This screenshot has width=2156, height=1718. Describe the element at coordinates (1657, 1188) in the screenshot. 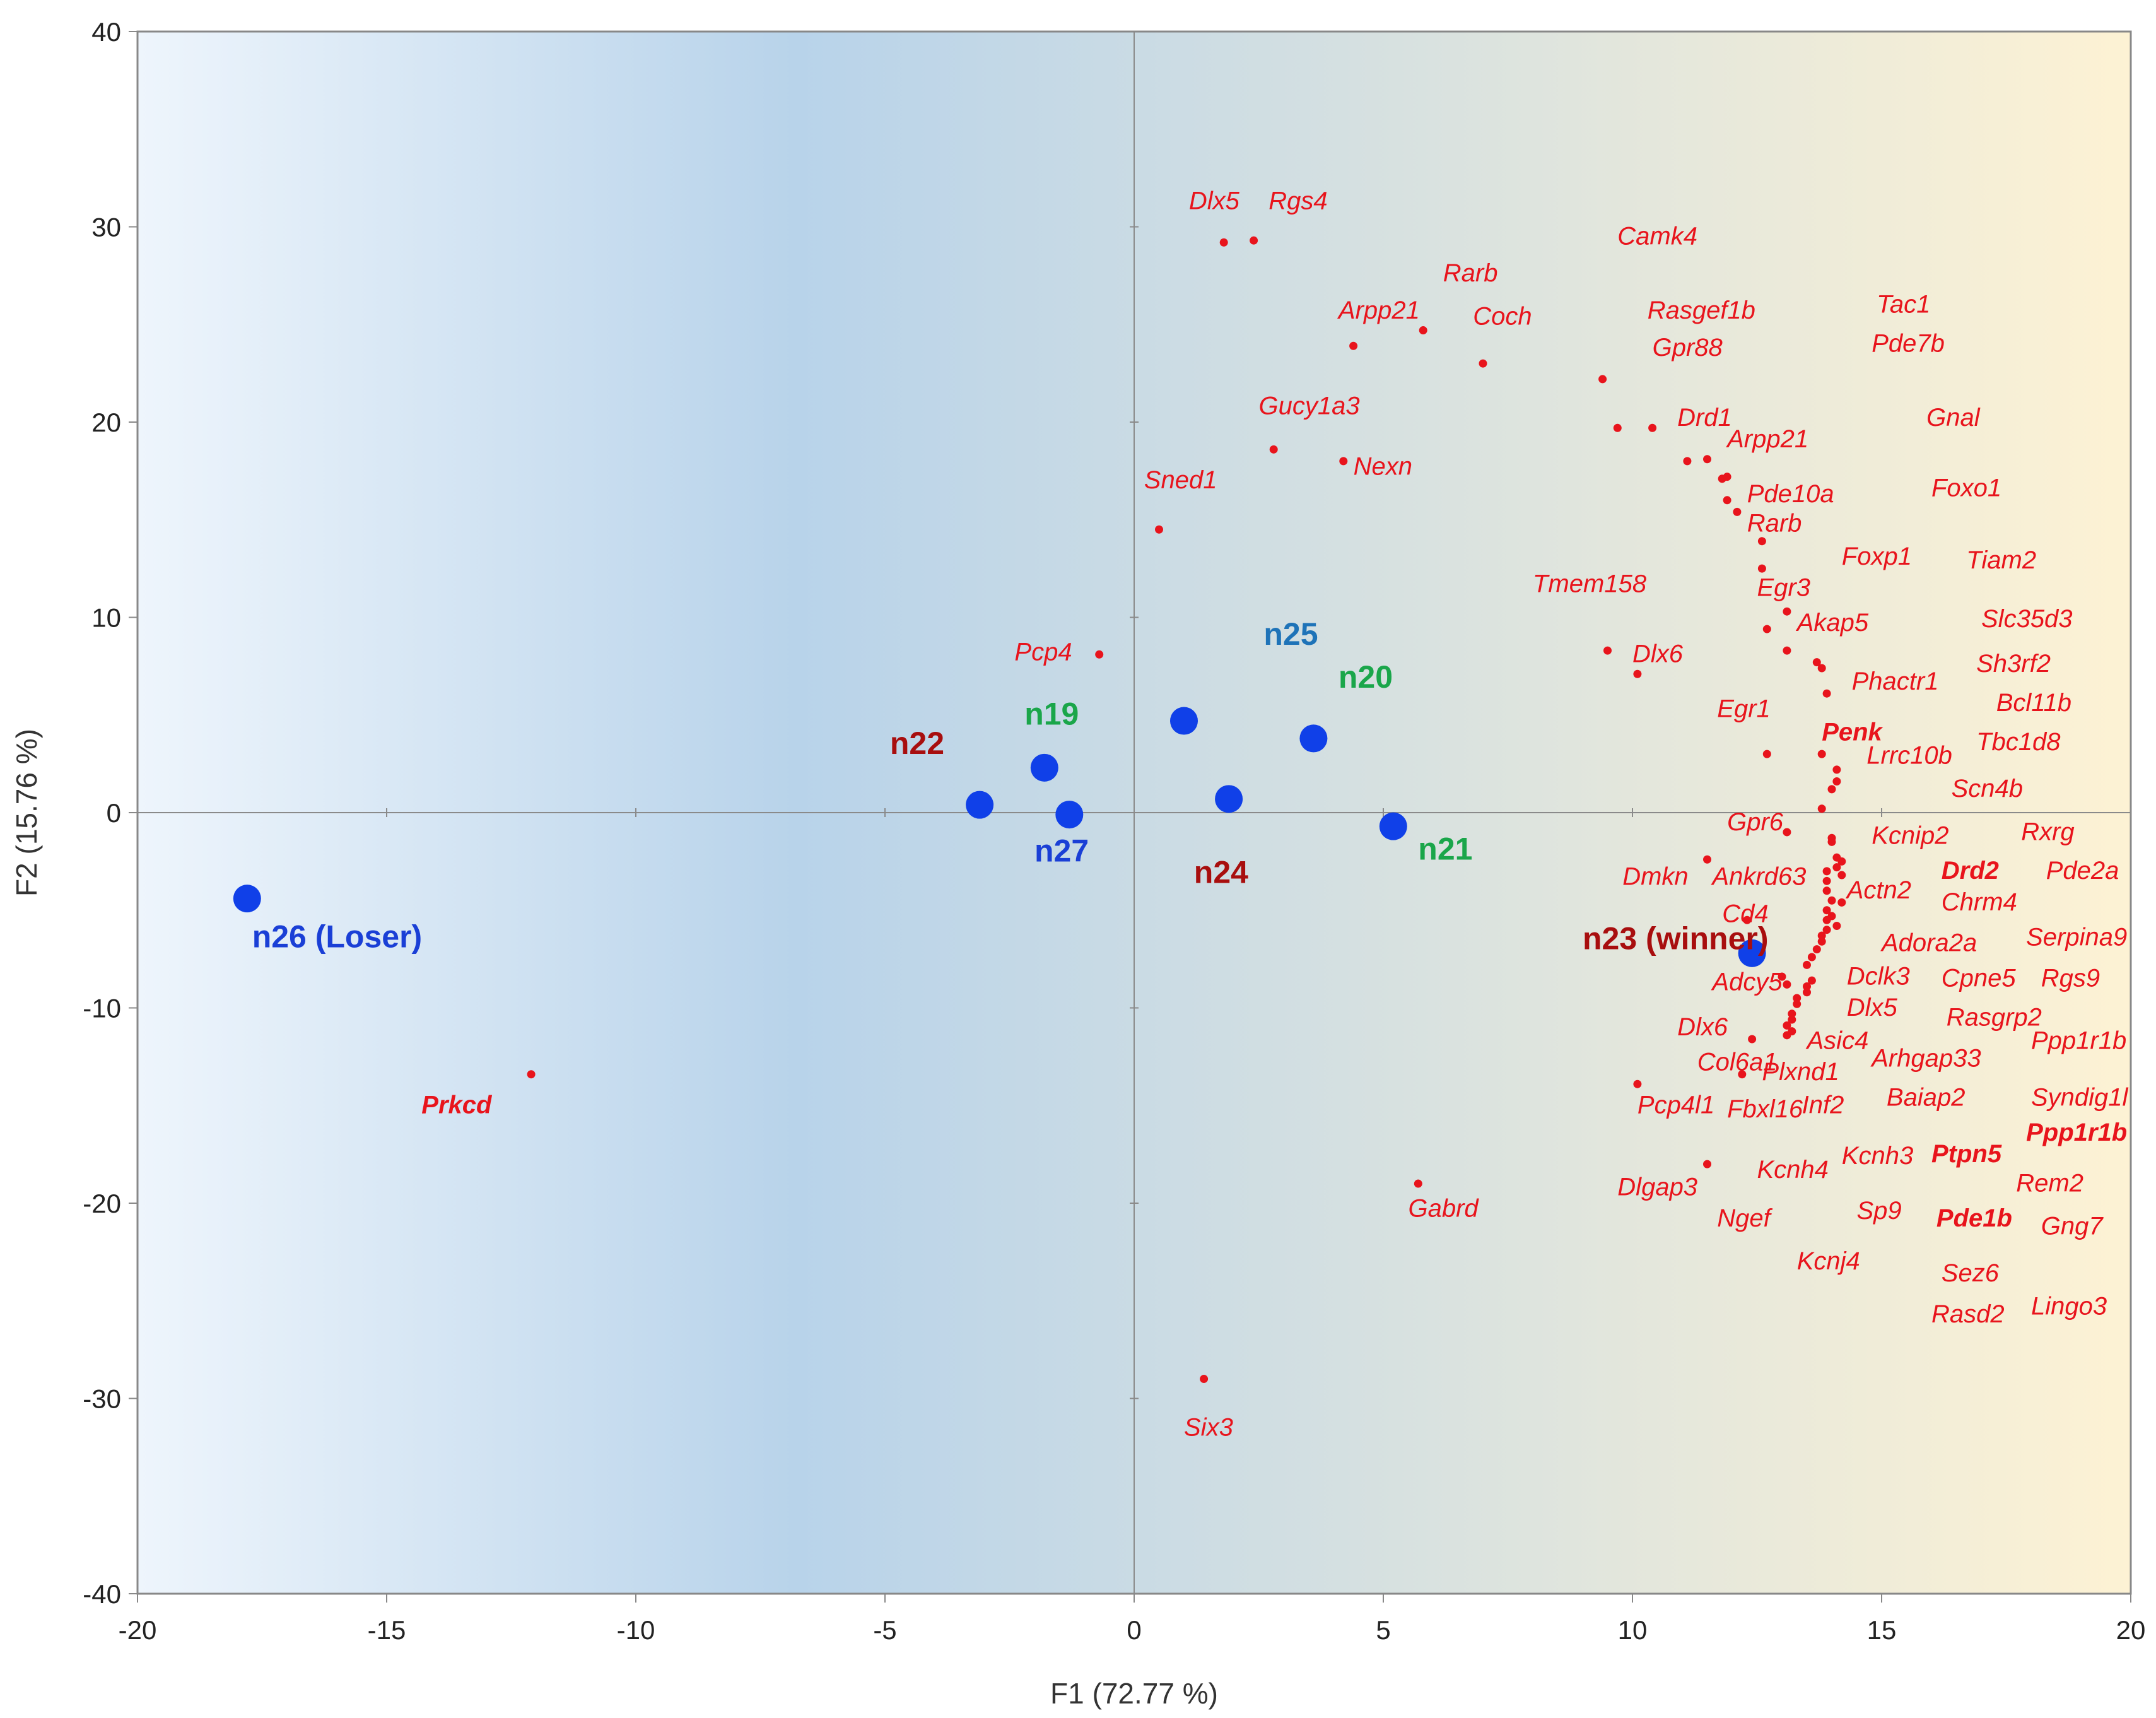

I see `gene-label: Dlgap3` at that location.